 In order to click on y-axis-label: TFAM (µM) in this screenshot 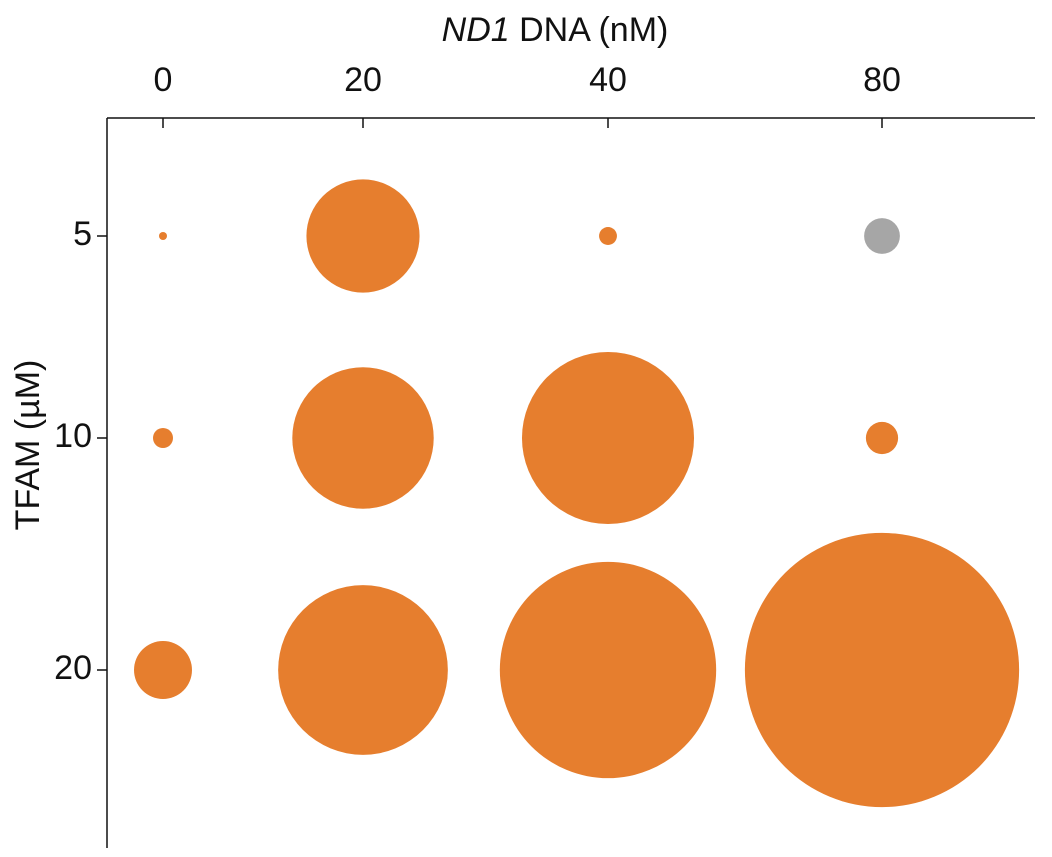, I will do `click(28, 445)`.